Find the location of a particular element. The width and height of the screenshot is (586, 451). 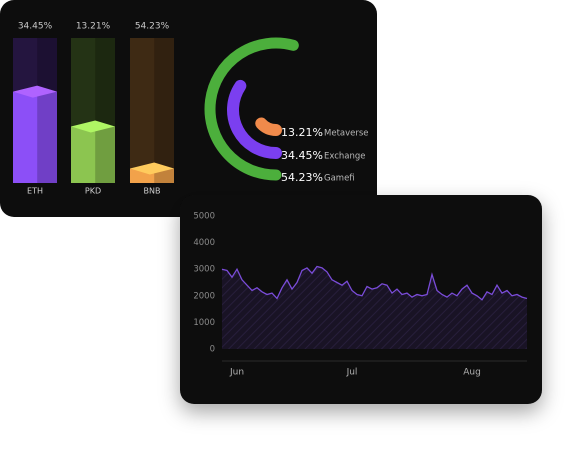

x-tick-label: Aug is located at coordinates (472, 373).